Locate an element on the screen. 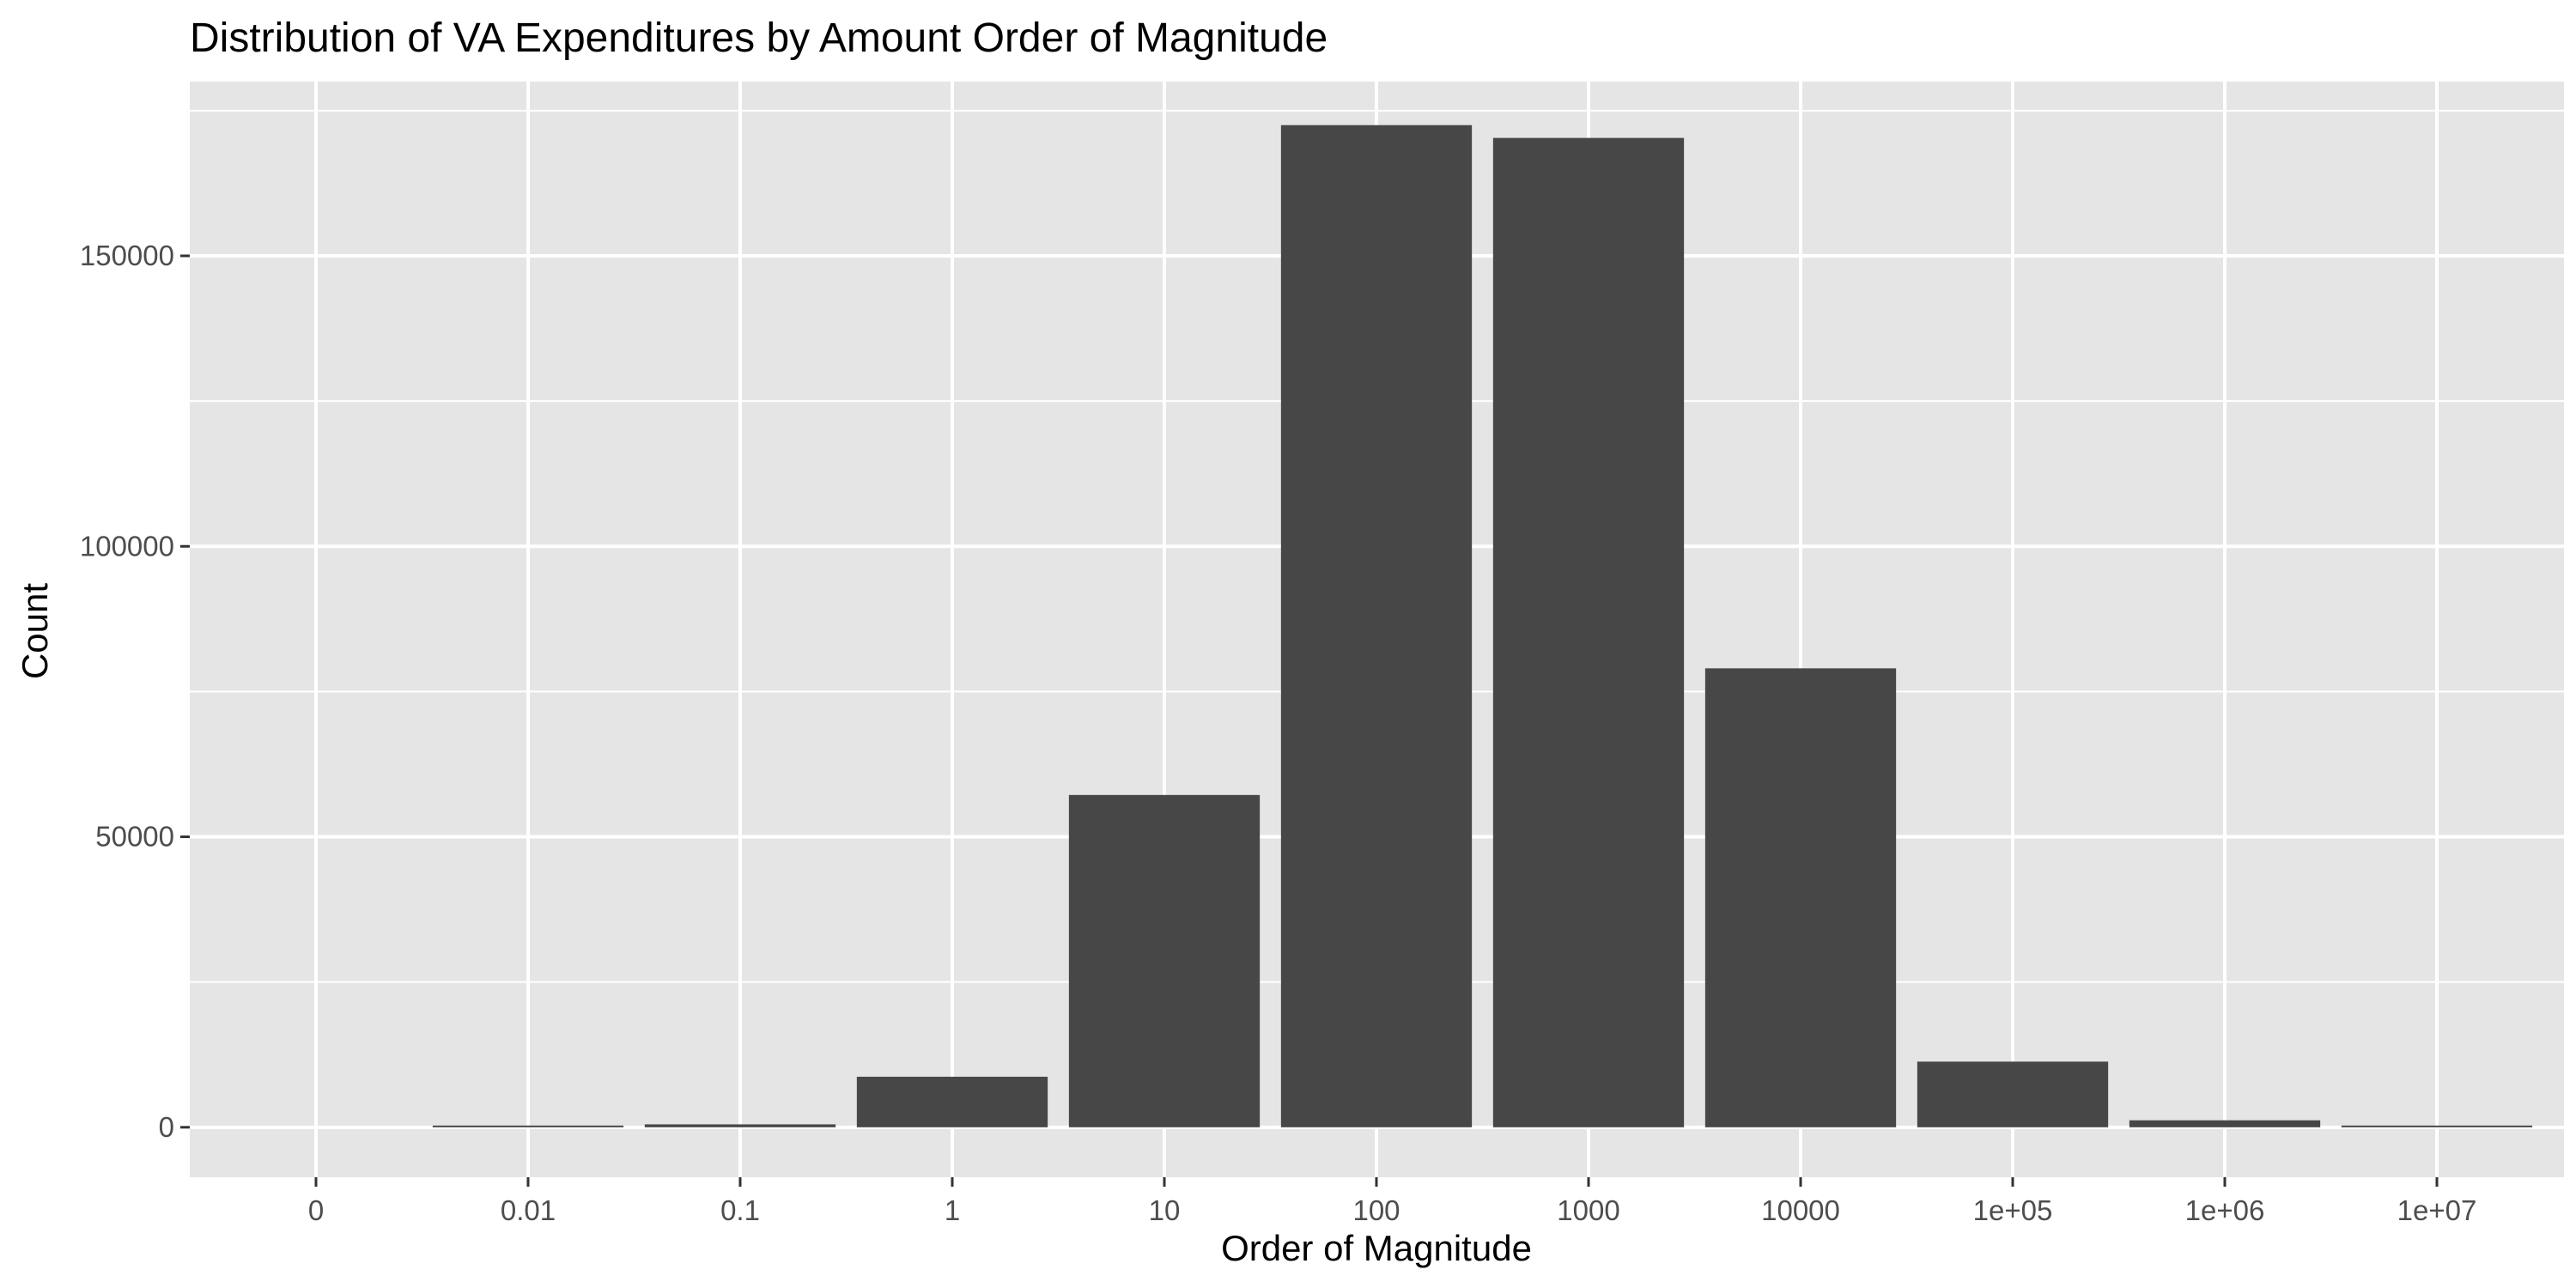 This screenshot has height=1288, width=2576. x-tick-label: 10 is located at coordinates (1165, 1210).